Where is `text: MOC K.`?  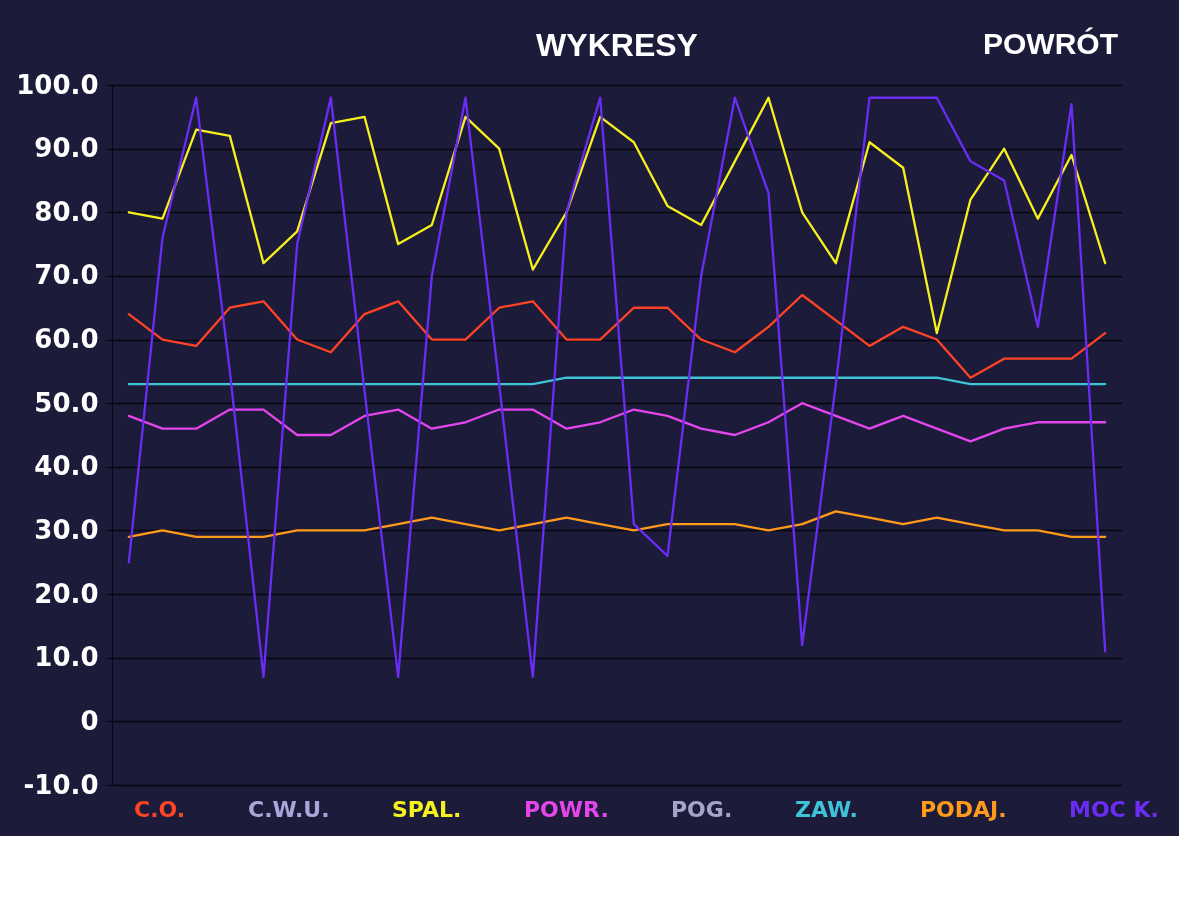
text: MOC K. is located at coordinates (1114, 809).